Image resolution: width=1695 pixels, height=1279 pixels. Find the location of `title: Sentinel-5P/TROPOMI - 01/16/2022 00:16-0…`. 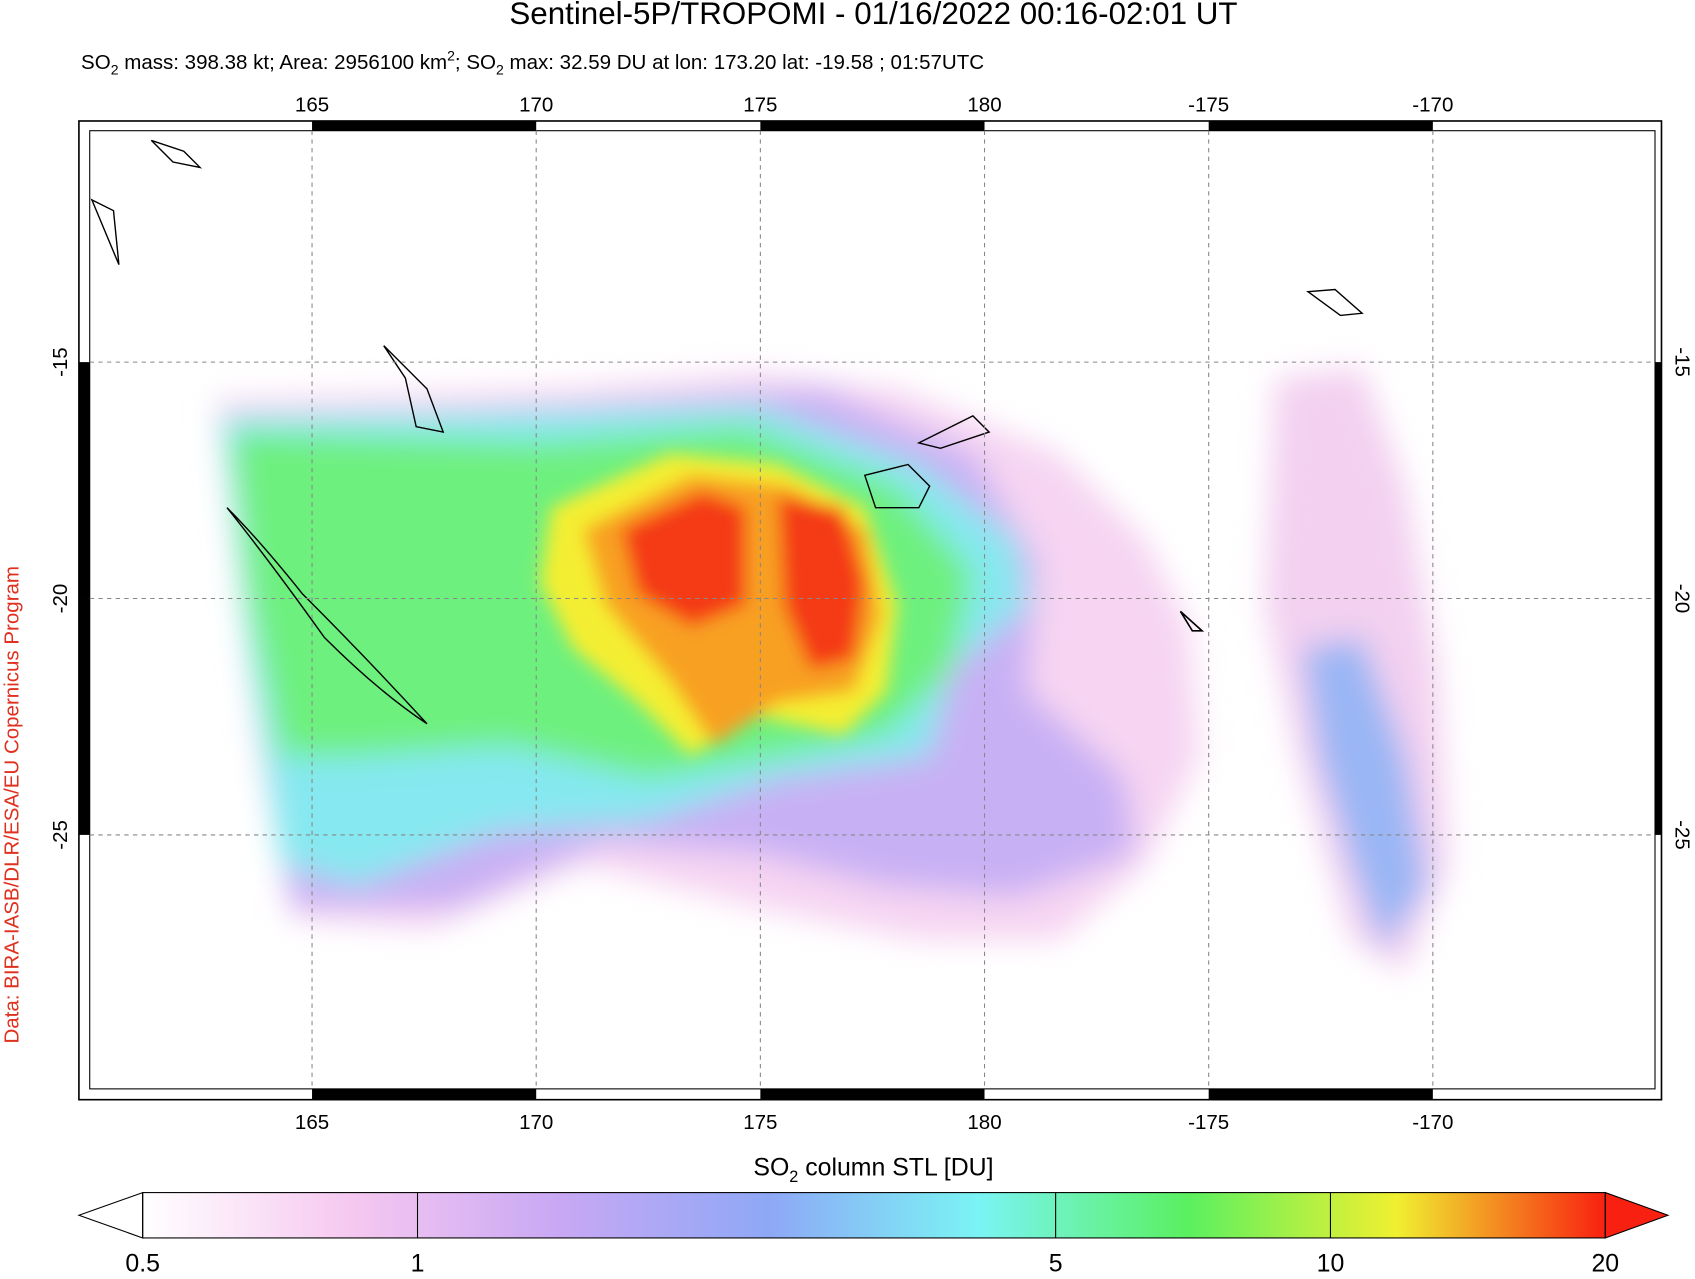

title: Sentinel-5P/TROPOMI - 01/16/2022 00:16-0… is located at coordinates (873, 15).